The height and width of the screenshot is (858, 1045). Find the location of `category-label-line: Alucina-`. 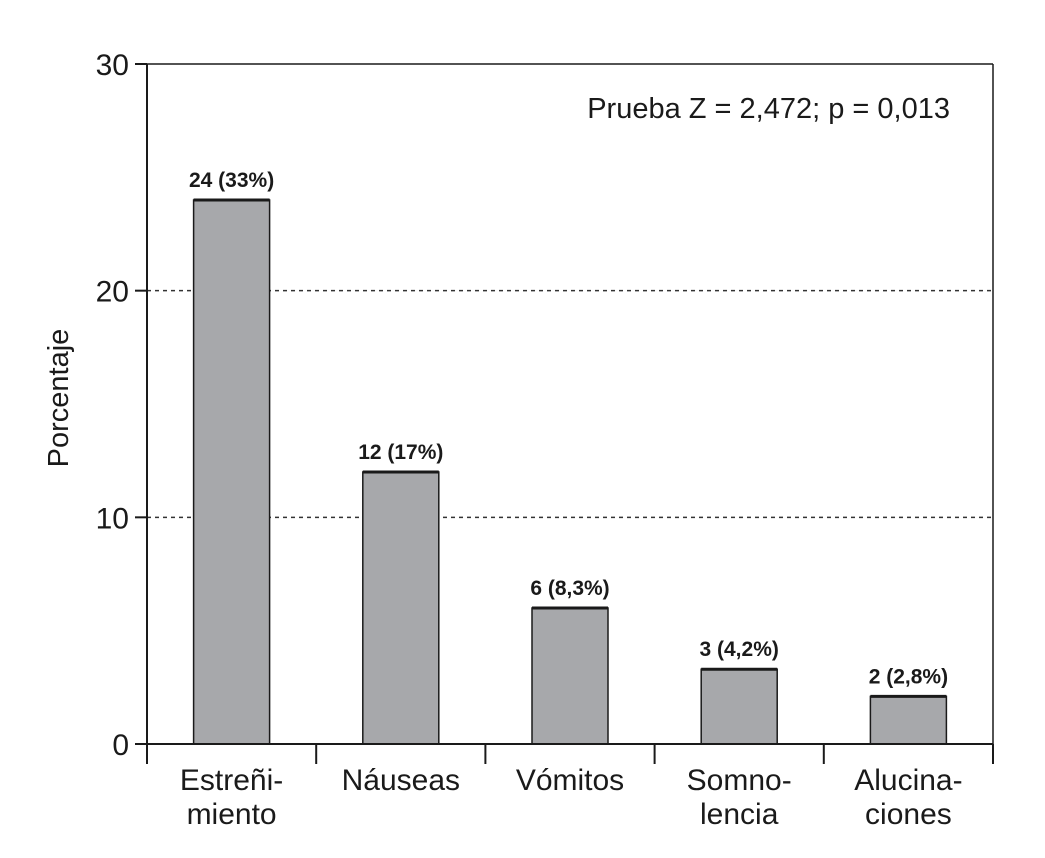

category-label-line: Alucina- is located at coordinates (908, 780).